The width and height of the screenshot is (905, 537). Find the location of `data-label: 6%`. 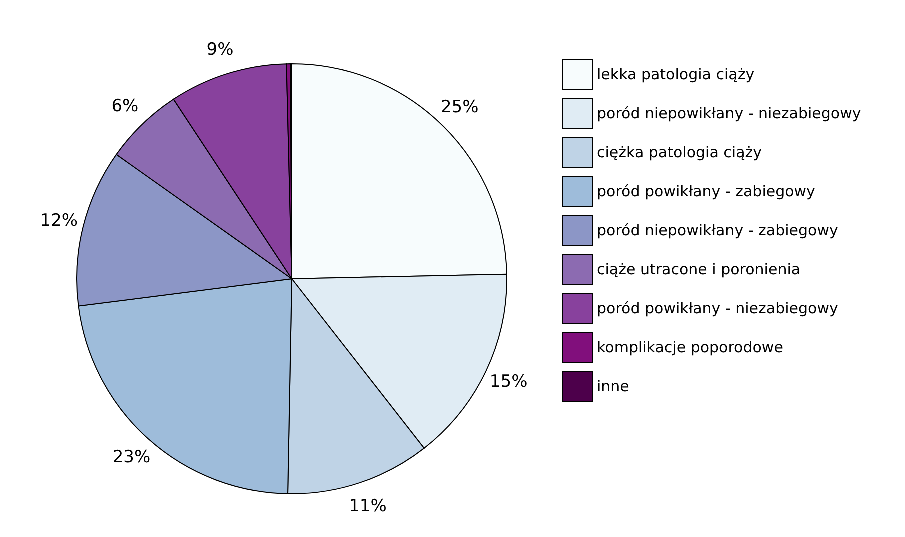

data-label: 6% is located at coordinates (125, 106).